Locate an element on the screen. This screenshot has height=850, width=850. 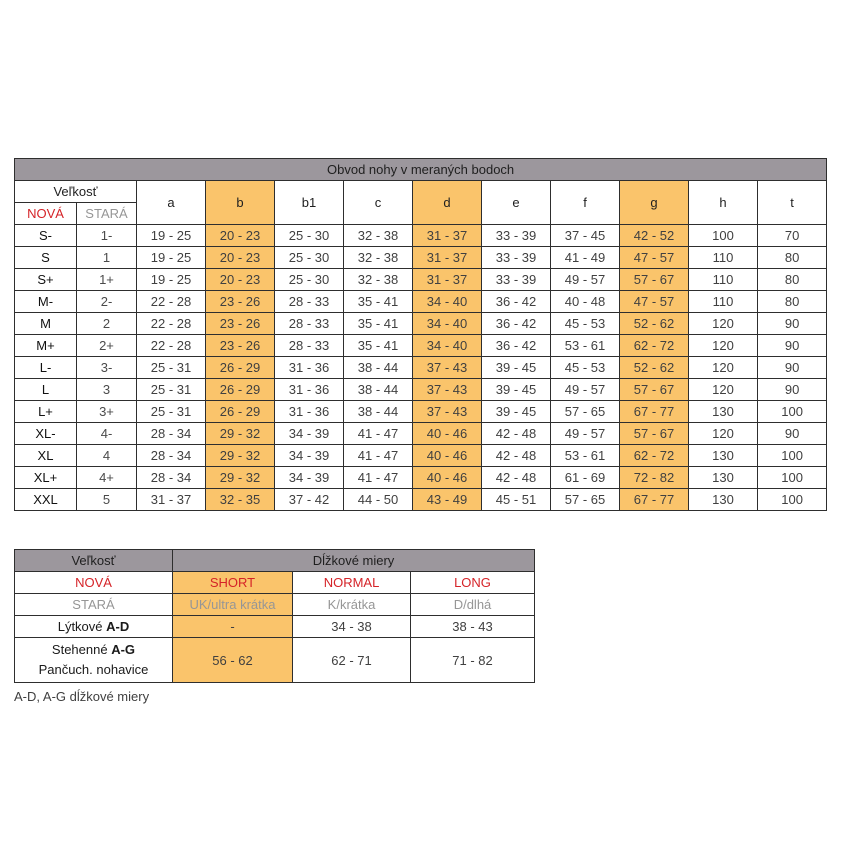
length-size-header: Veľkosť is located at coordinates (93, 560).